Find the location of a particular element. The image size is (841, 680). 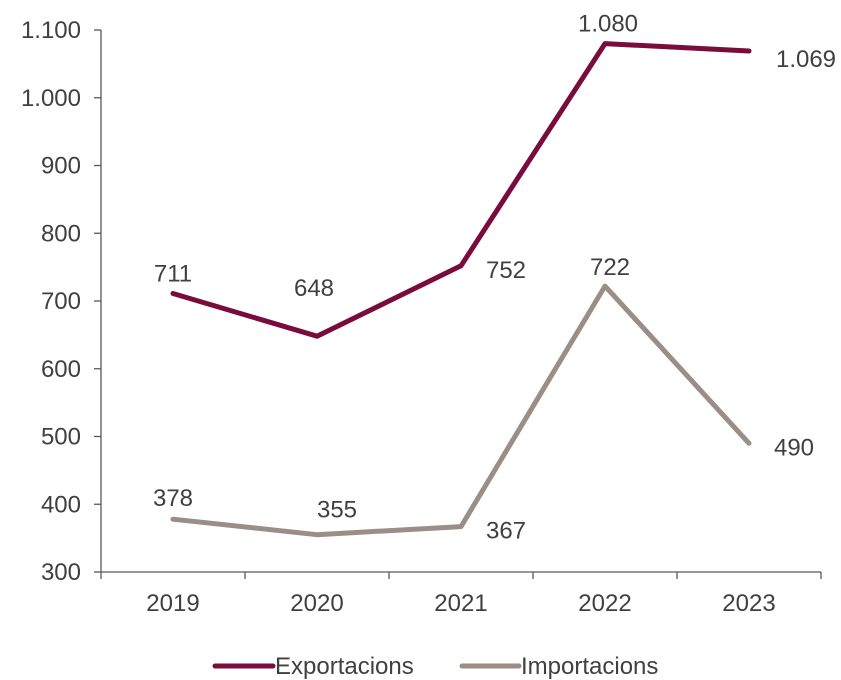

data-label: 355 is located at coordinates (337, 510).